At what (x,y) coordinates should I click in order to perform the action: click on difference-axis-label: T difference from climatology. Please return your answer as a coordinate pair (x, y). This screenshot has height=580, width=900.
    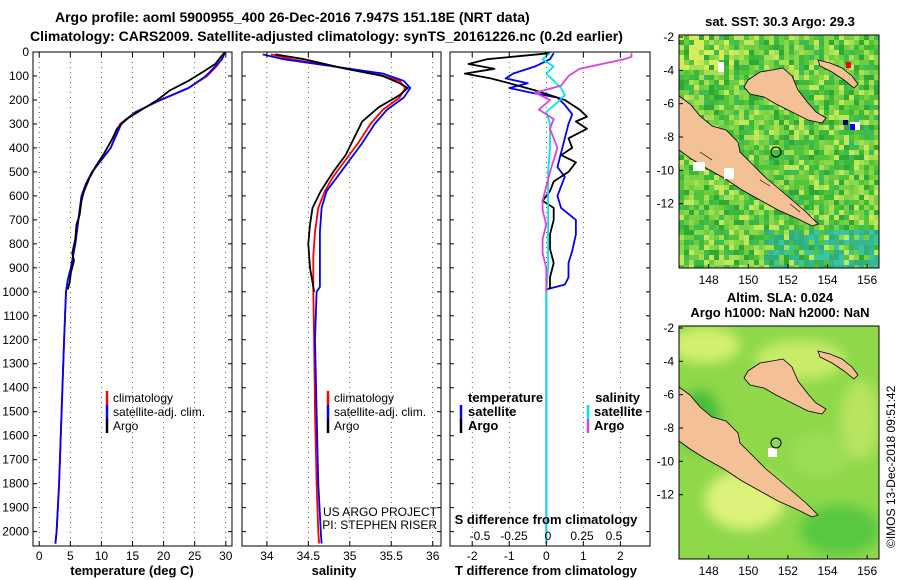
    Looking at the image, I should click on (546, 570).